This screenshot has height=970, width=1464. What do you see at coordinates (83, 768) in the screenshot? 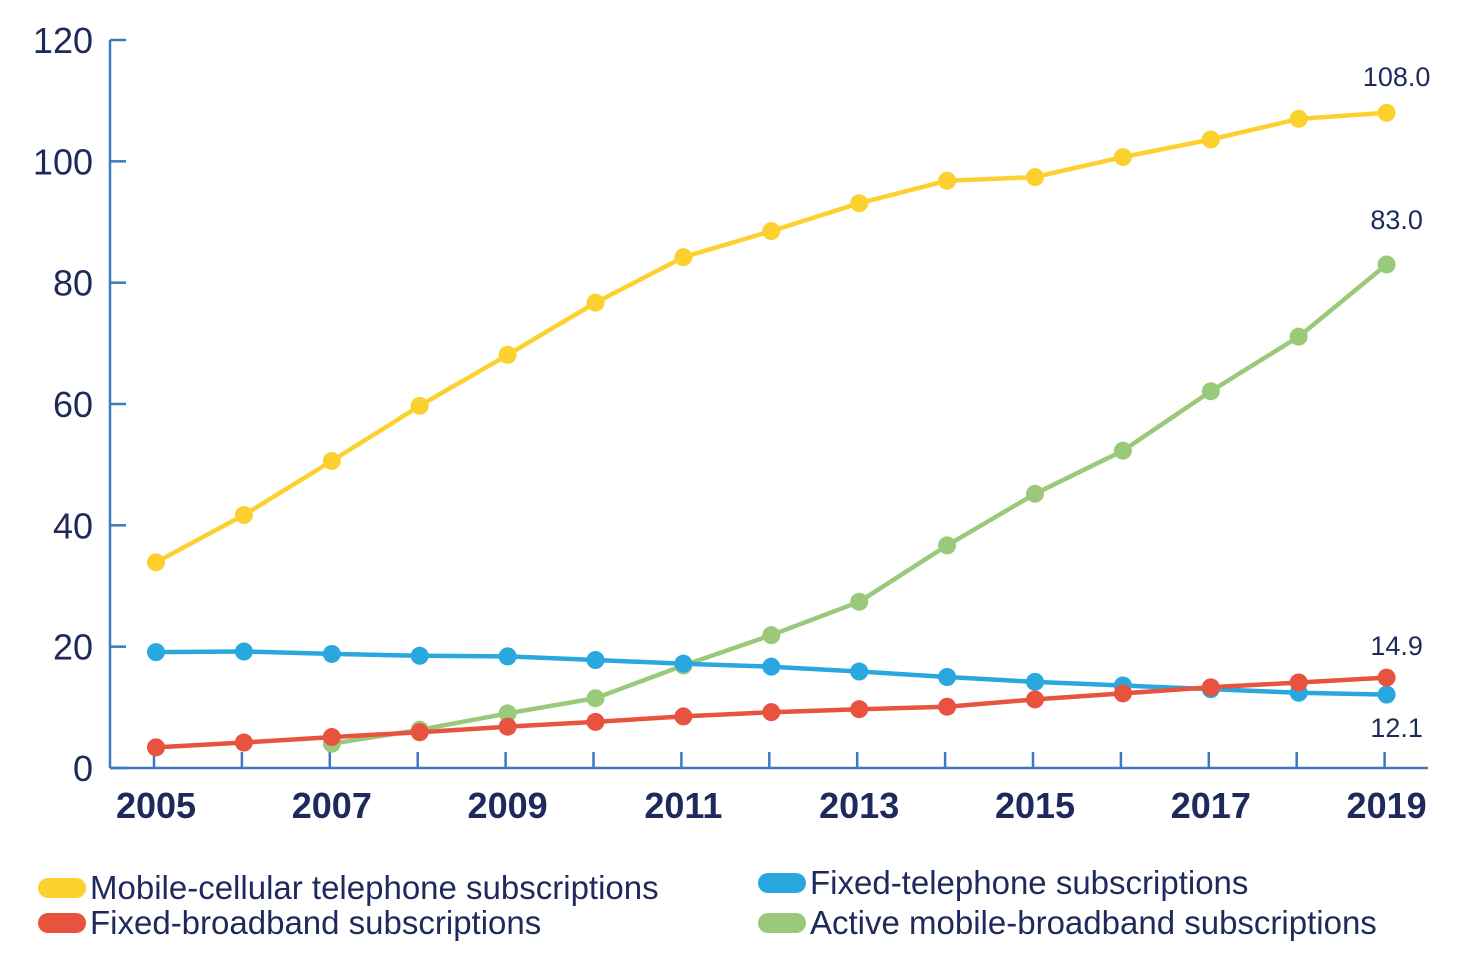
I see `y-tick-label: 0` at bounding box center [83, 768].